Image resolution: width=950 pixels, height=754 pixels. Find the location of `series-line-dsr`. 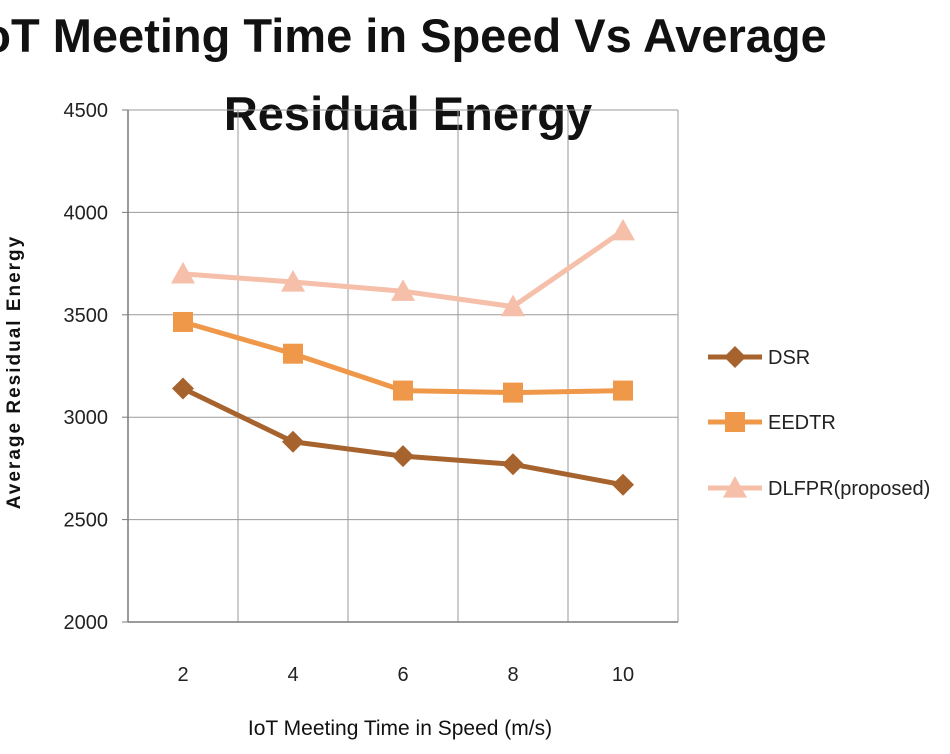

series-line-dsr is located at coordinates (402, 437).